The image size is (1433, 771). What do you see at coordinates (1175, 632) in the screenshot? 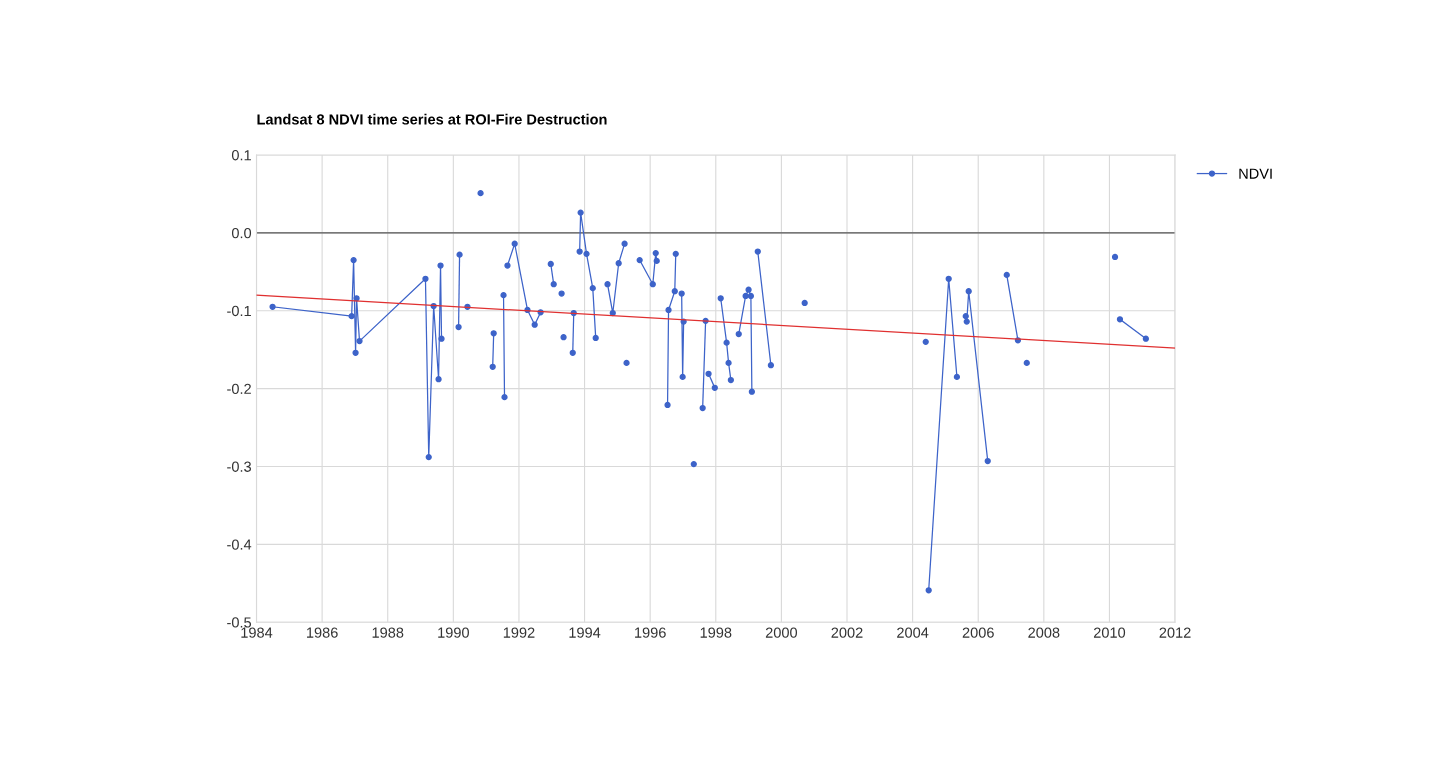
I see `x-tick-label: 2012` at bounding box center [1175, 632].